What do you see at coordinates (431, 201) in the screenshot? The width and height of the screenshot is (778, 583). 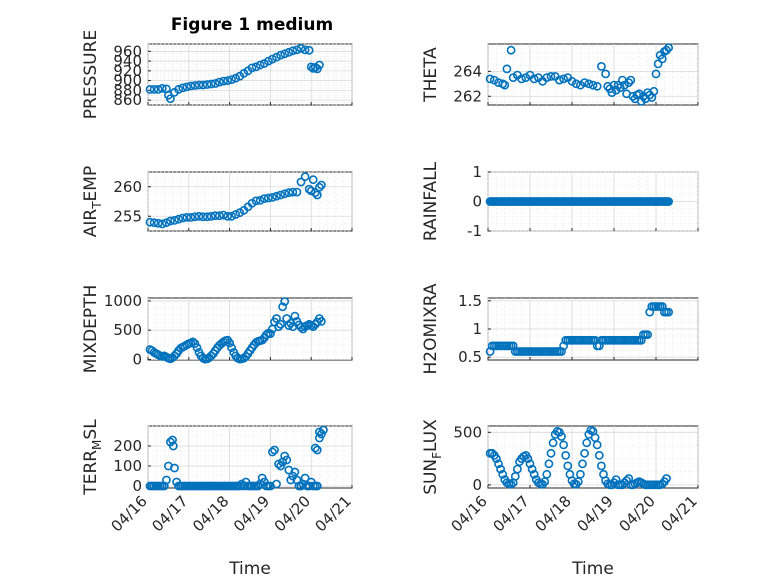 I see `y-axis-label: RAINFALL` at bounding box center [431, 201].